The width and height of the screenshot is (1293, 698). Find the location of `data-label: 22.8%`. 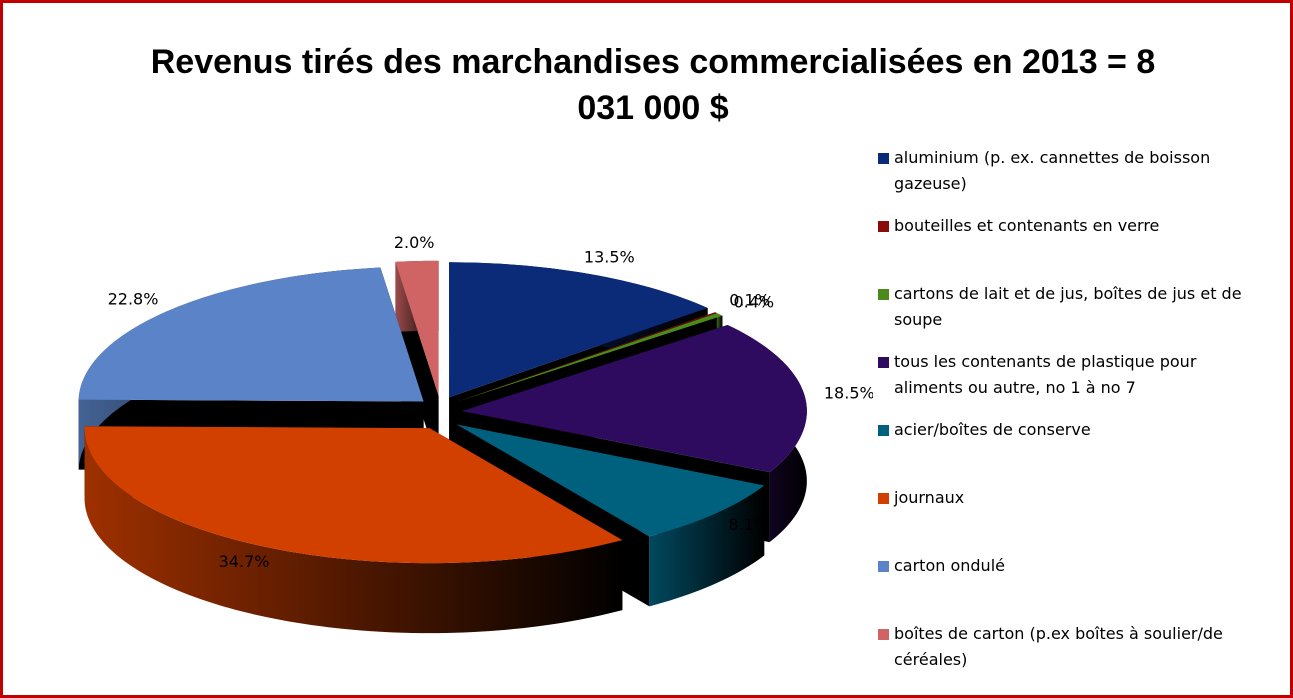

data-label: 22.8% is located at coordinates (133, 298).